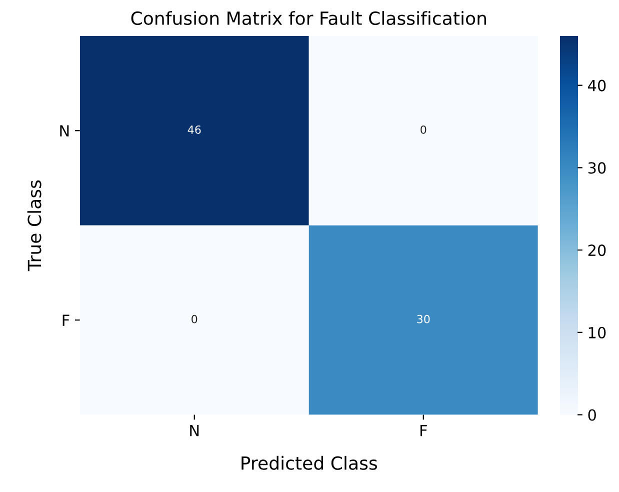 The width and height of the screenshot is (619, 492). I want to click on color-bar-label: 20, so click(597, 250).